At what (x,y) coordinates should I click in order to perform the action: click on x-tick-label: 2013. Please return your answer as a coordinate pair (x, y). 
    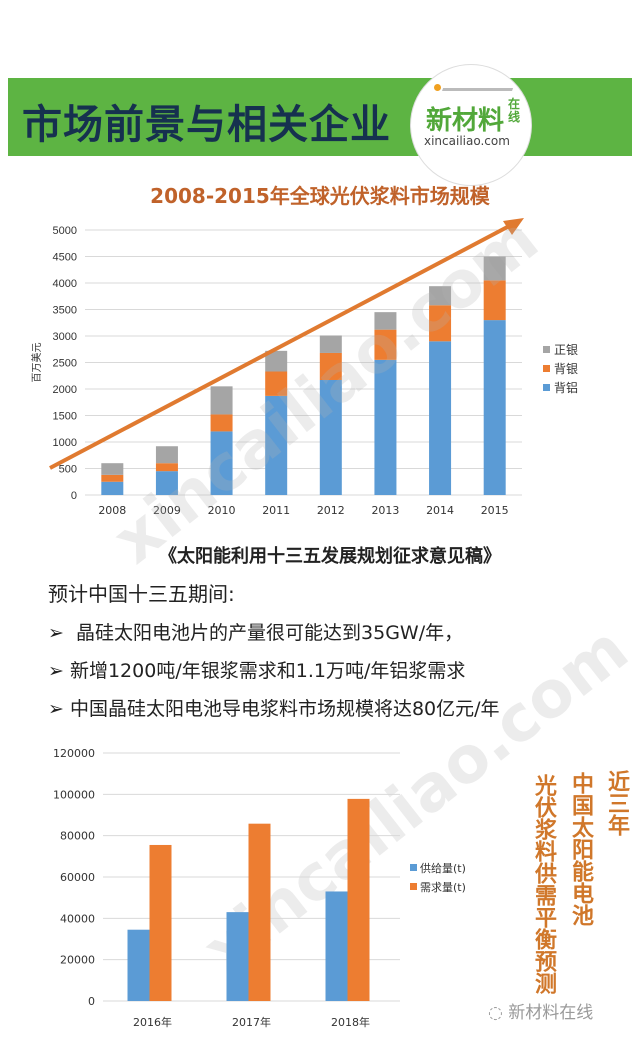
    Looking at the image, I should click on (385, 510).